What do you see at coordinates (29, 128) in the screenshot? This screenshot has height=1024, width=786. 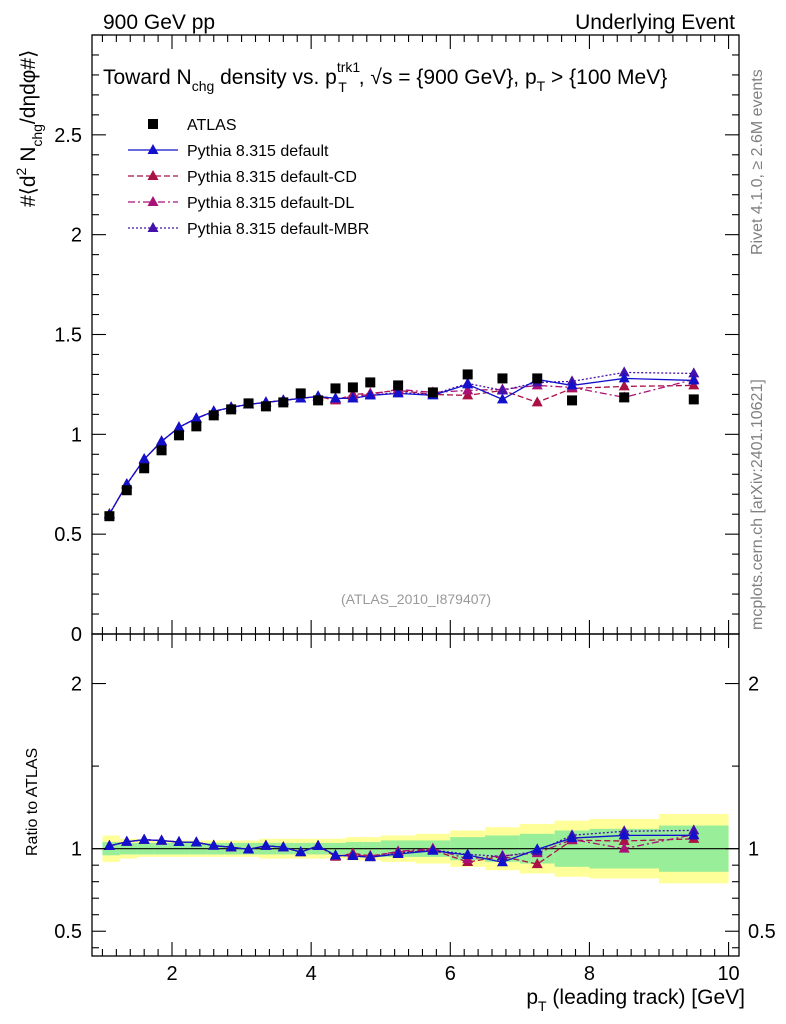 I see `y-axis-label: #⟨d2 Nchg/dηdφ#⟩` at bounding box center [29, 128].